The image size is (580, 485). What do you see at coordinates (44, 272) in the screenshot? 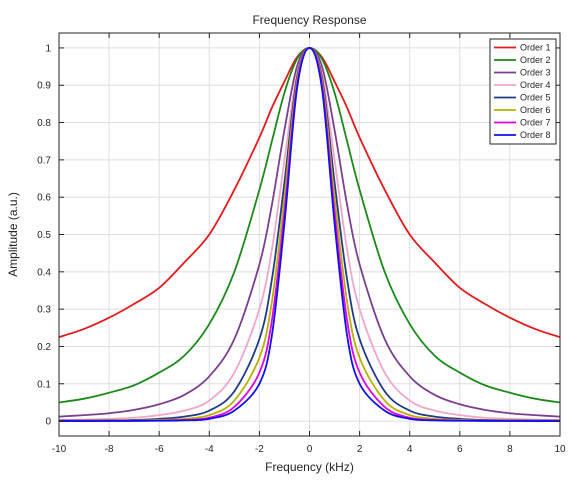
I see `y-tick-label: 0.4` at bounding box center [44, 272].